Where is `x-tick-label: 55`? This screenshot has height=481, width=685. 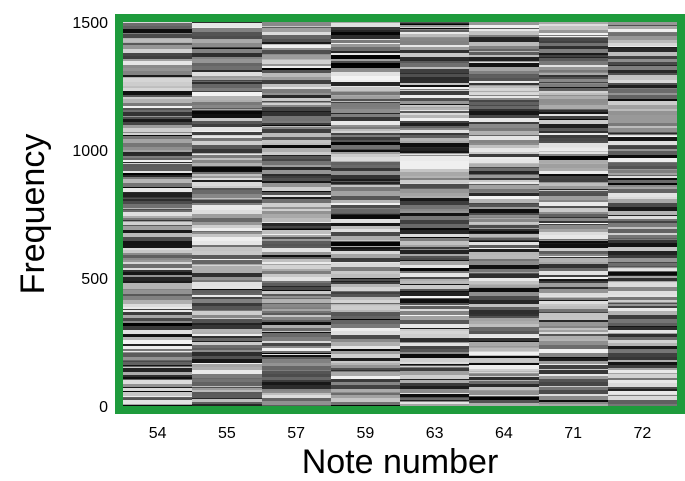 x-tick-label: 55 is located at coordinates (227, 433).